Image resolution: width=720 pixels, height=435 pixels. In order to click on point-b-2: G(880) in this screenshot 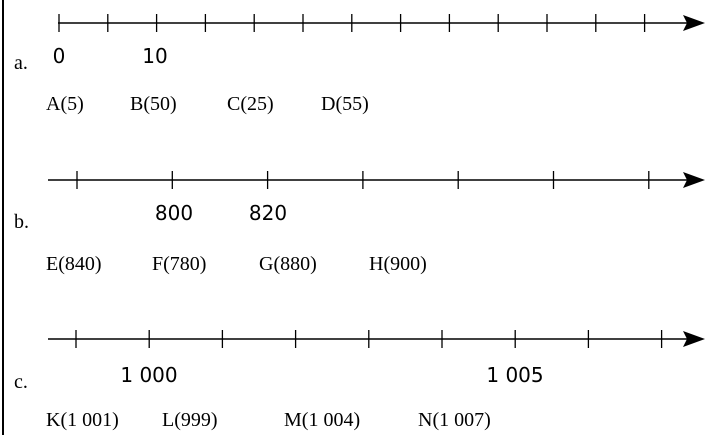, I will do `click(288, 264)`.